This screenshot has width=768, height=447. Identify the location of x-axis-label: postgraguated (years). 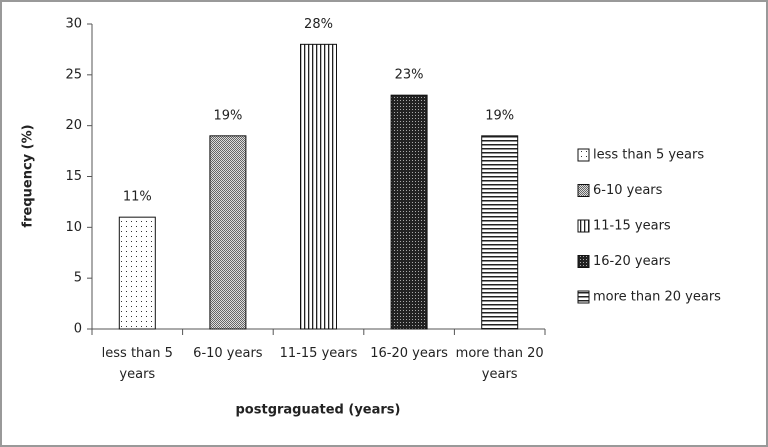
(318, 410).